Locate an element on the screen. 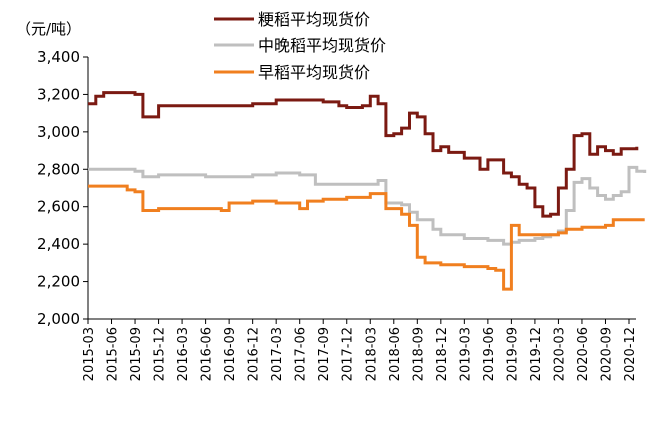  y-tick-label: 2,200 is located at coordinates (58, 282).